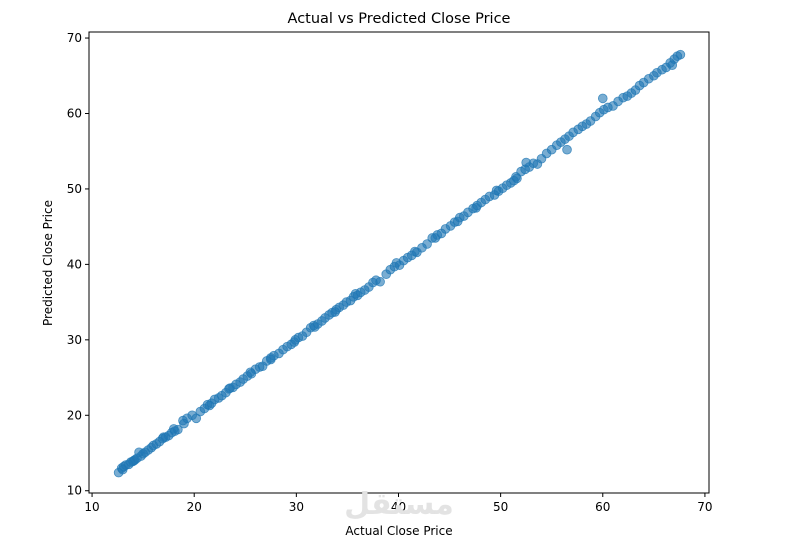  I want to click on watermark: مستقل, so click(399, 504).